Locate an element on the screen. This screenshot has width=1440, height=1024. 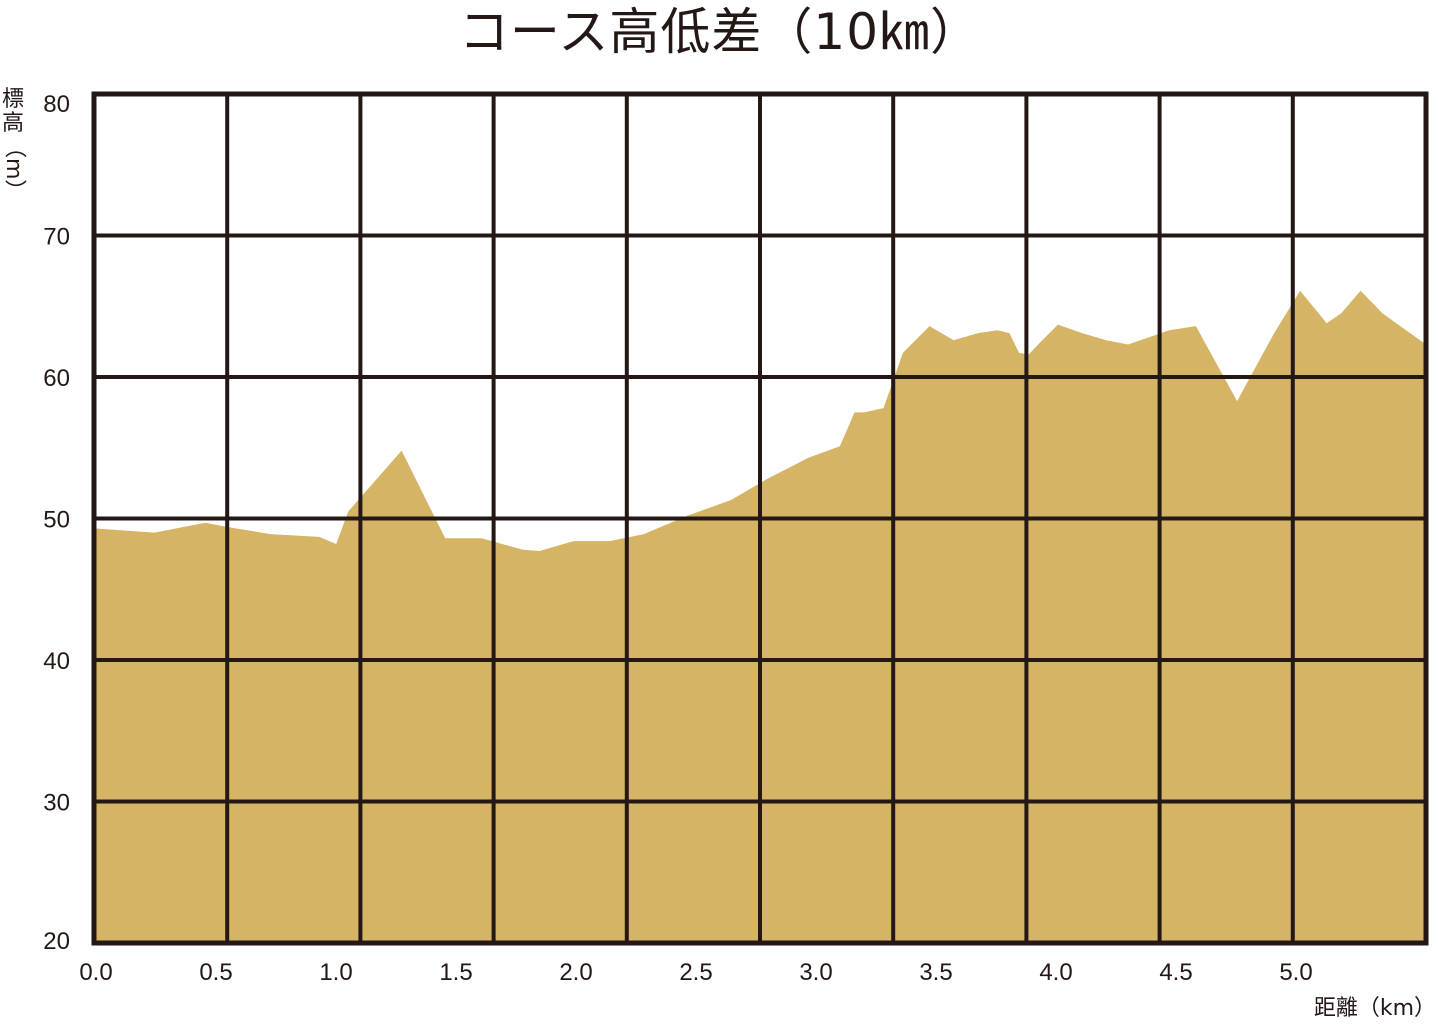
x-tick-label: 0.0 is located at coordinates (95, 972).